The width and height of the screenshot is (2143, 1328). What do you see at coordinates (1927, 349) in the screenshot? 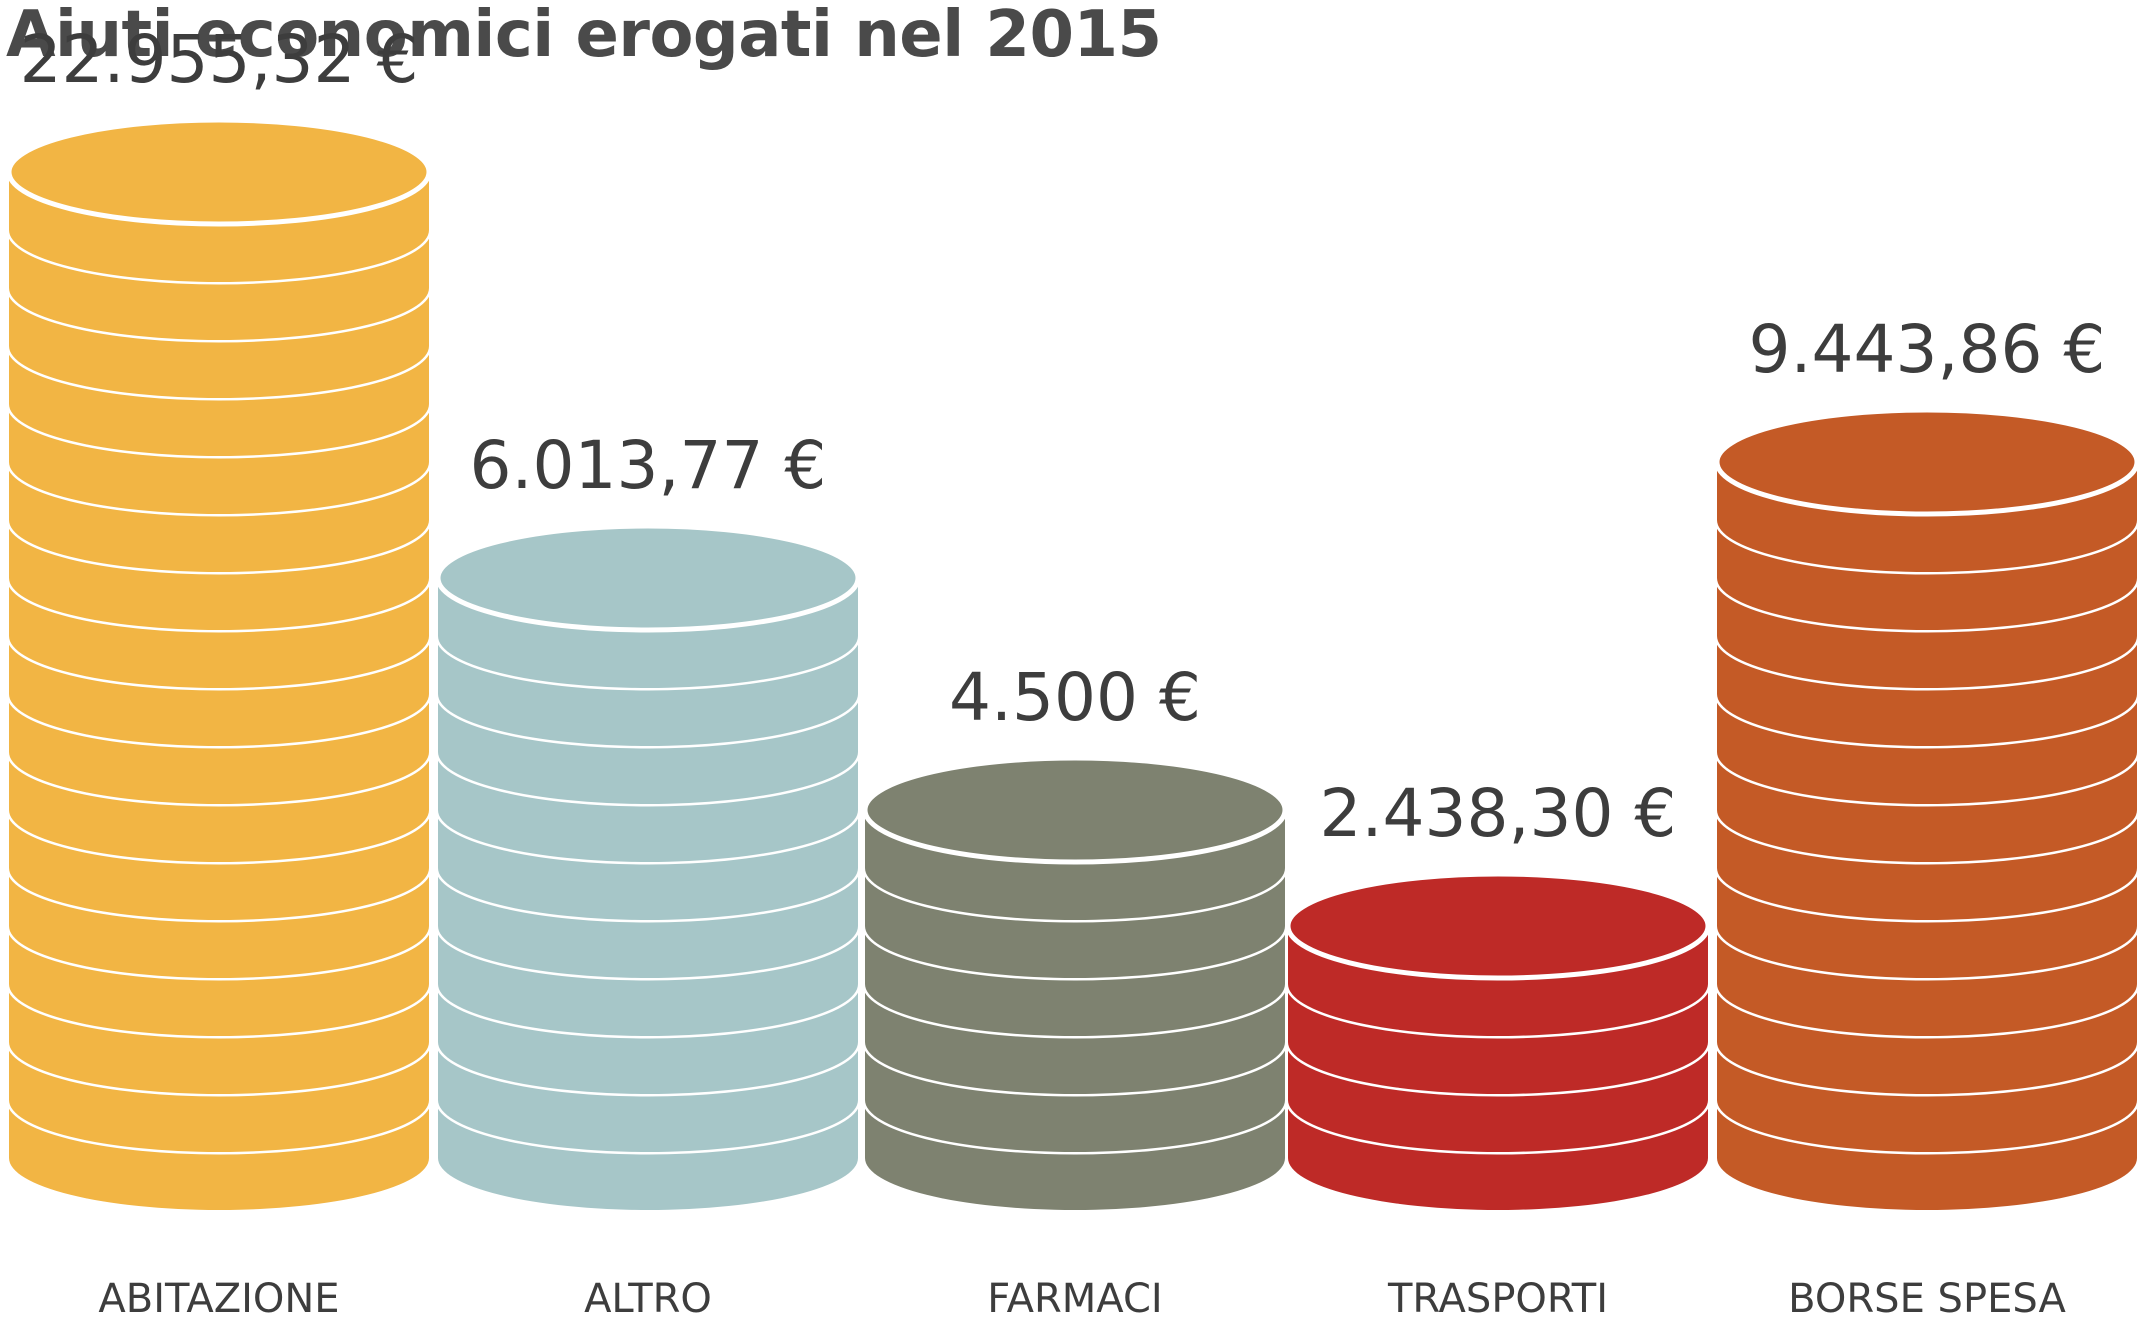
I see `value-label: 9.443,86 €` at bounding box center [1927, 349].